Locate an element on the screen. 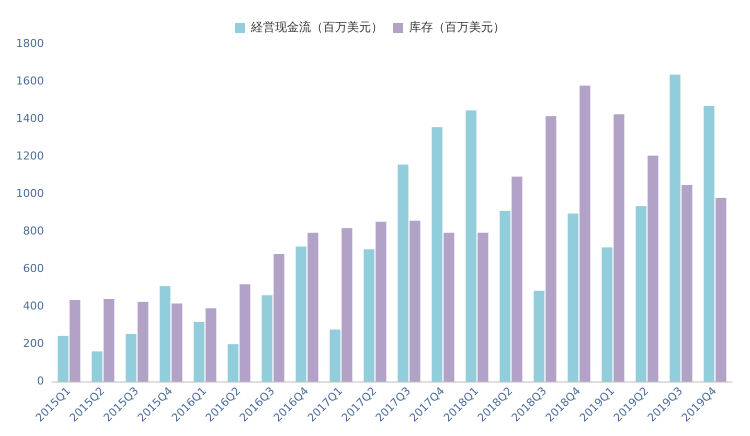 This screenshot has height=436, width=750. y-tick-label: 600 is located at coordinates (33, 269).